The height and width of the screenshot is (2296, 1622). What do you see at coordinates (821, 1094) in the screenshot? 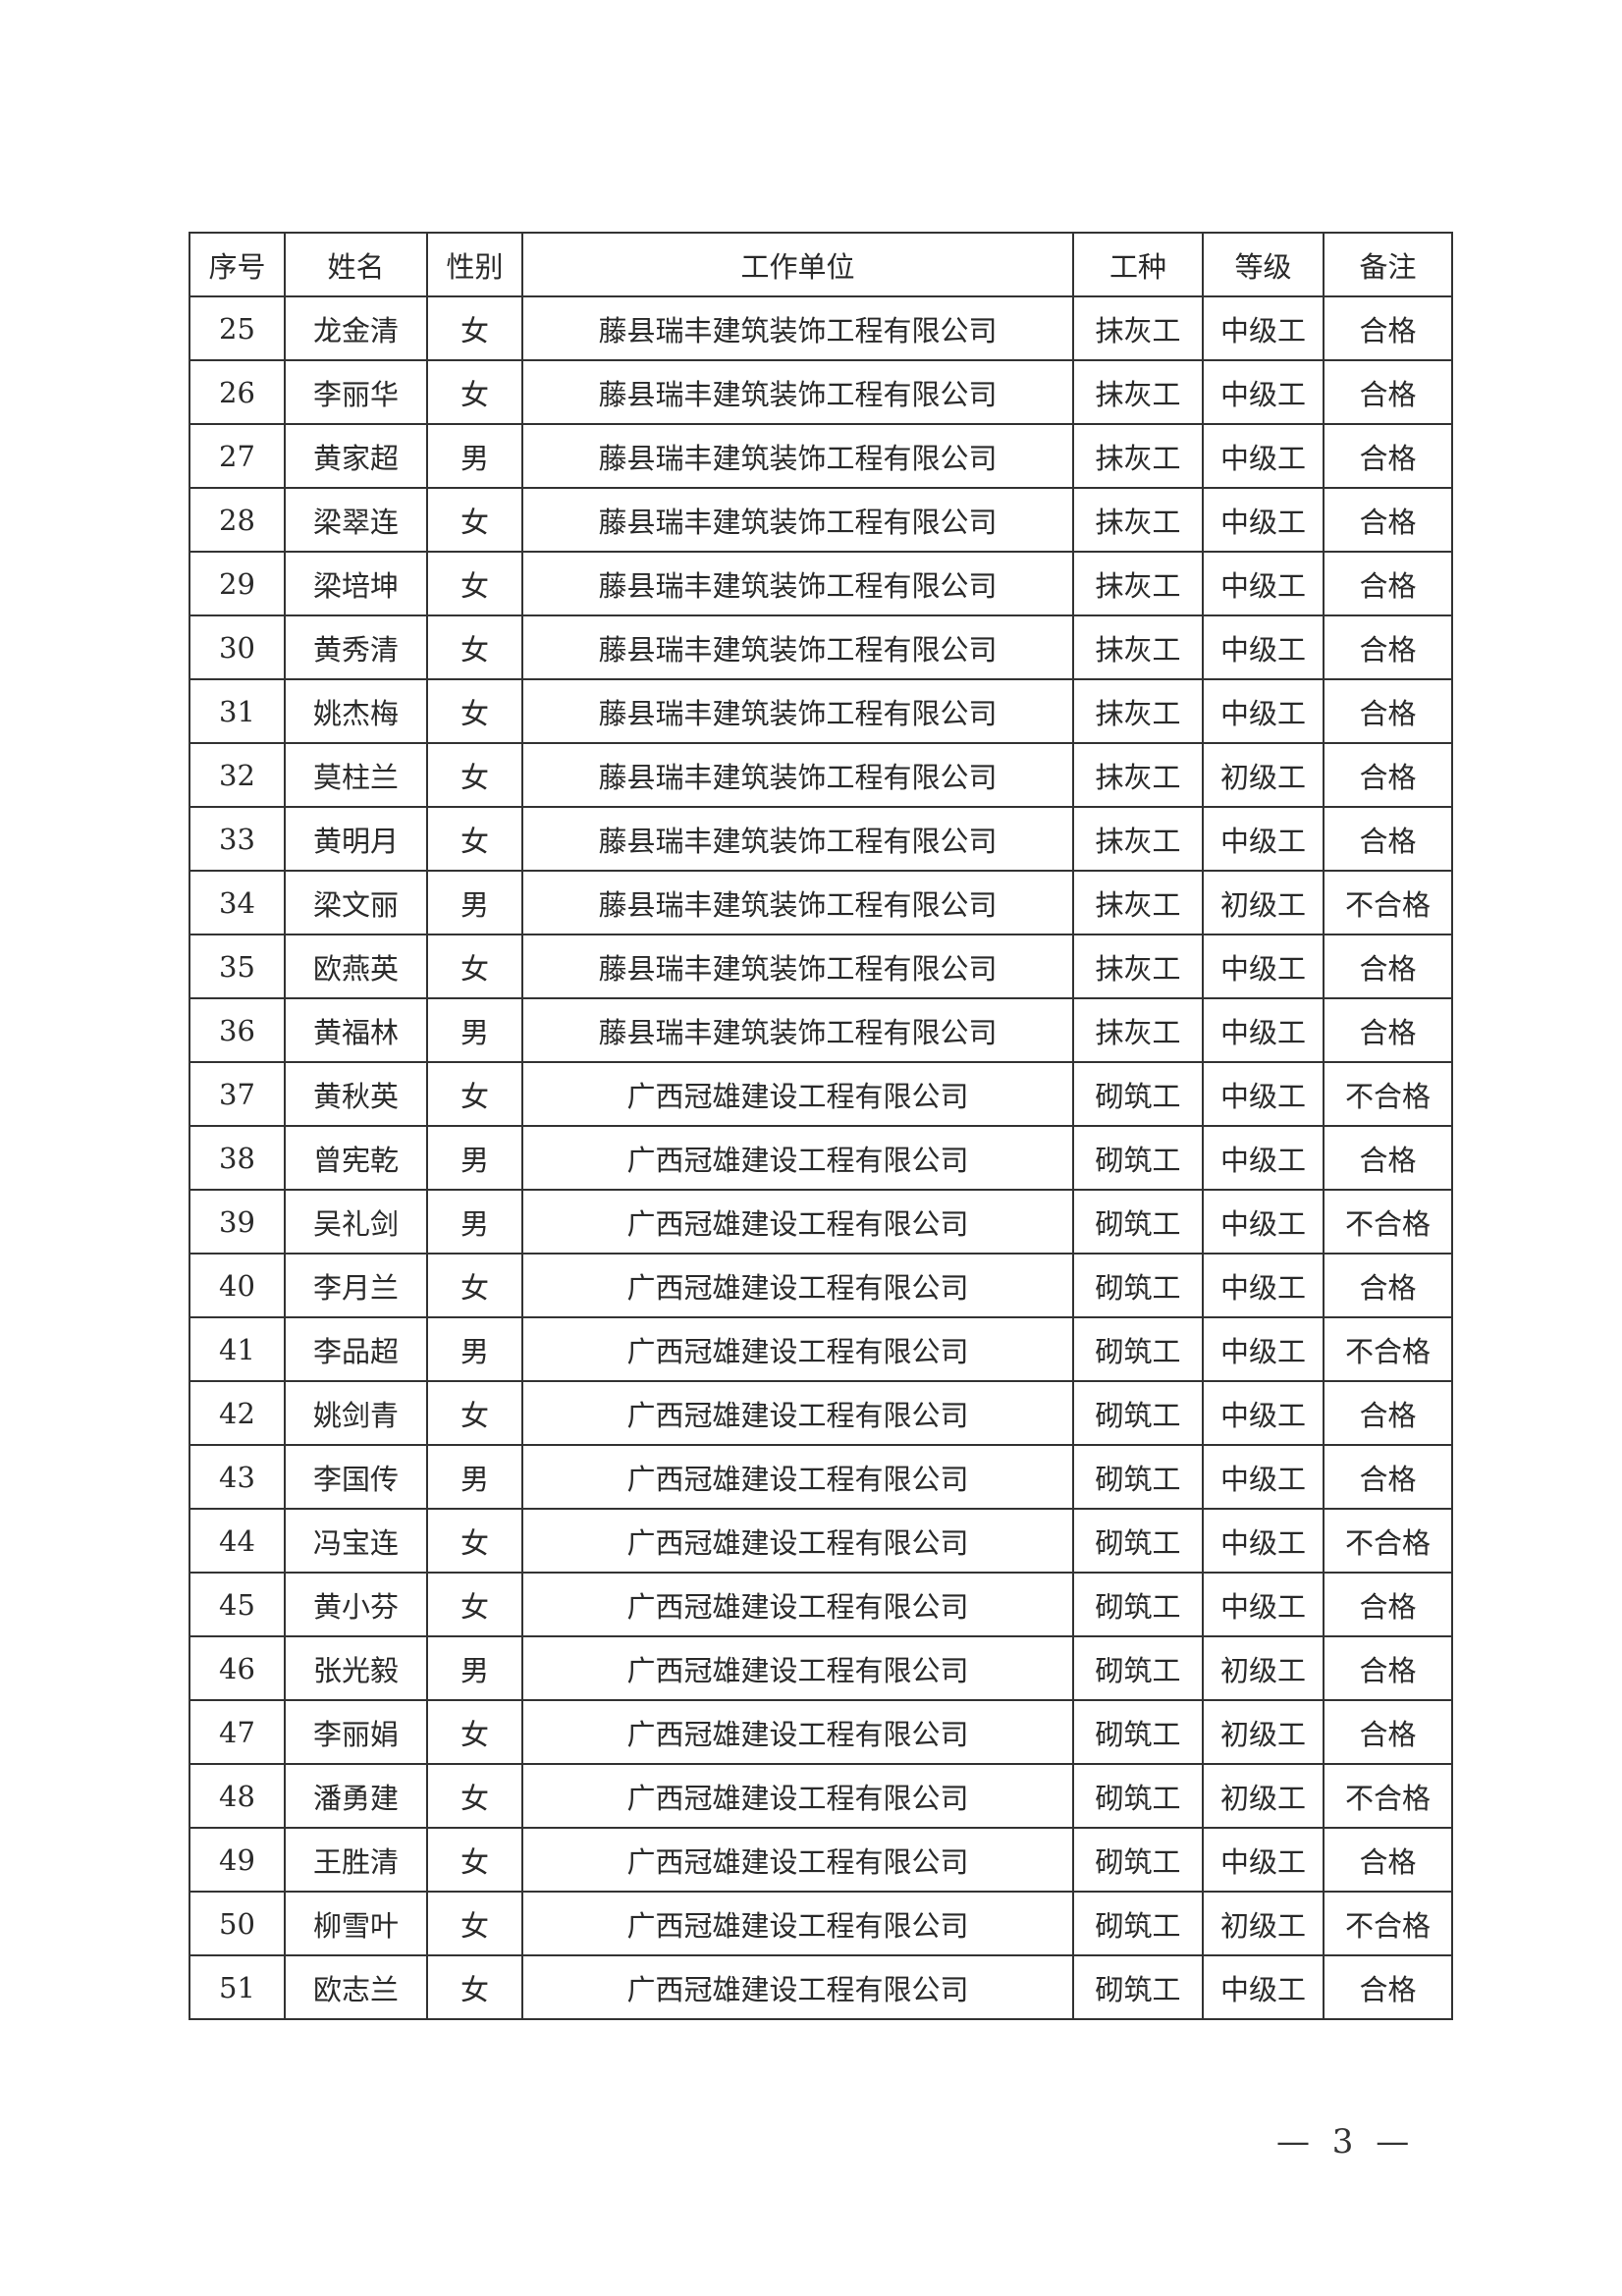
I see `table-row: 37 黄秋英女广西冠雄建设工程有限公司 砌筑工 中级工 不合格` at bounding box center [821, 1094].